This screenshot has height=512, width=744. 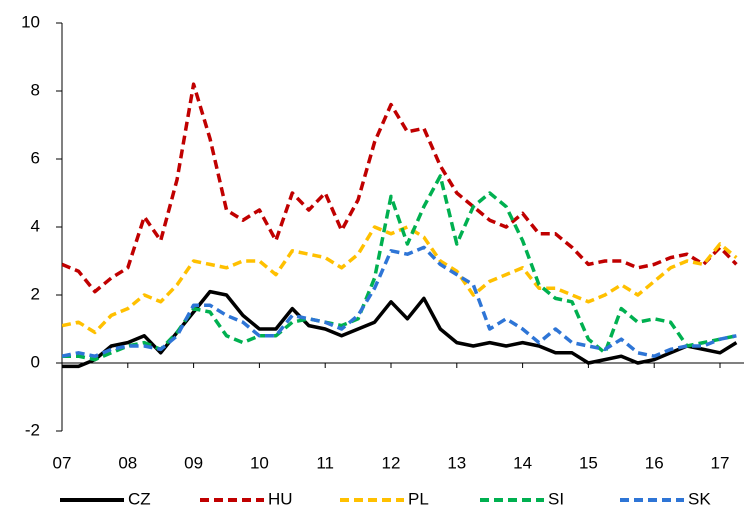 What do you see at coordinates (139, 498) in the screenshot?
I see `legend-label: CZ` at bounding box center [139, 498].